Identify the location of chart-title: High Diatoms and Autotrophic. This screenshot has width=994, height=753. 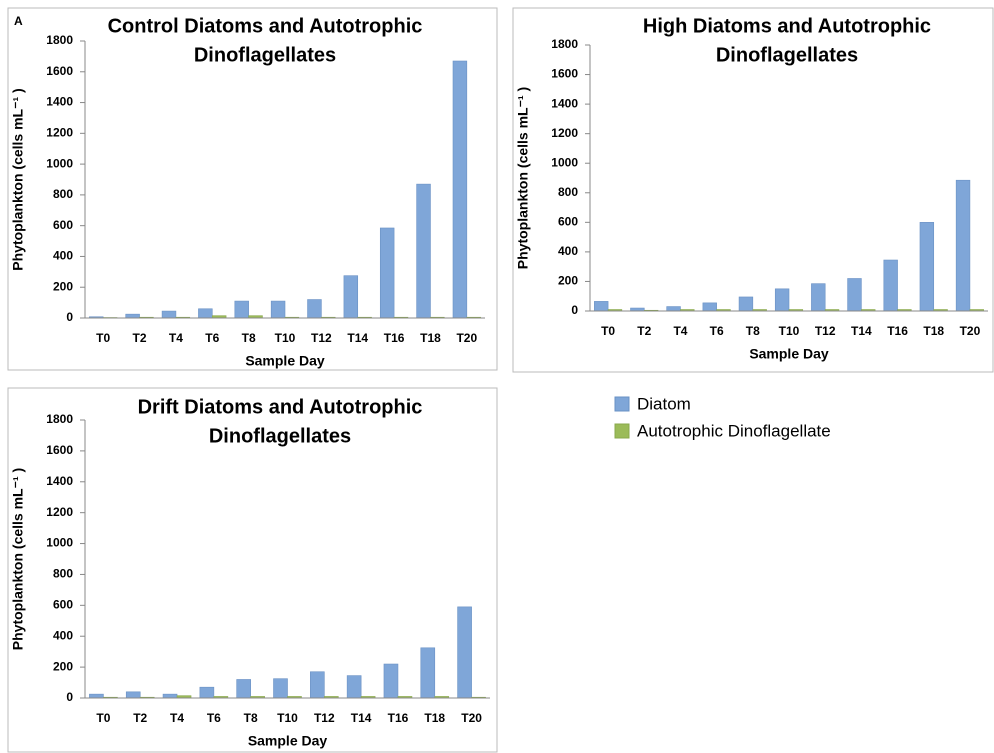
(787, 26).